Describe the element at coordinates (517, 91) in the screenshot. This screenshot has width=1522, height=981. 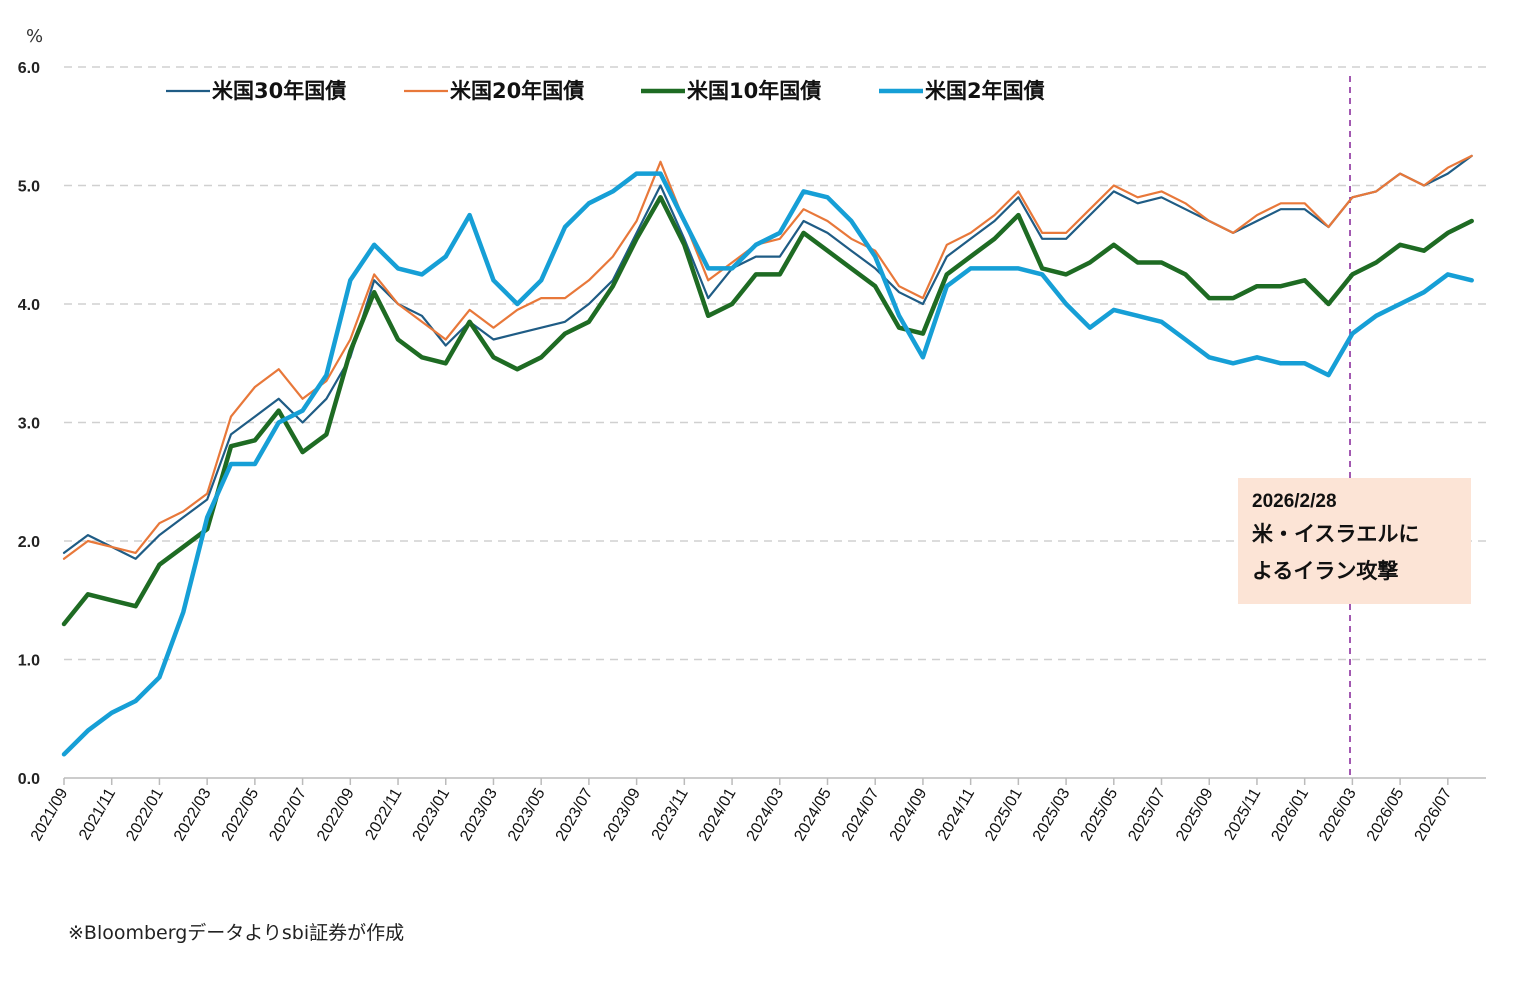
I see `legend-label-1: 米国20年国債` at that location.